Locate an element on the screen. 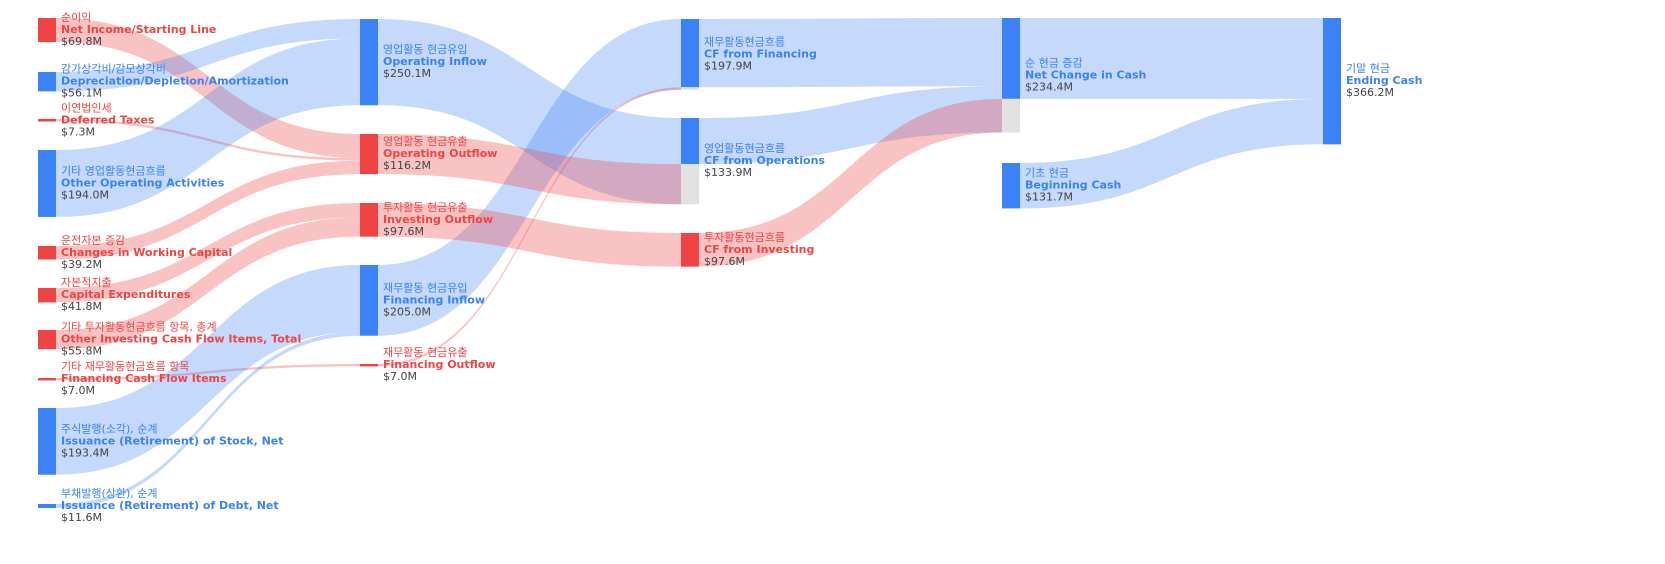  node-label-en: Depreciation/Depletion/Amortization is located at coordinates (175, 81).